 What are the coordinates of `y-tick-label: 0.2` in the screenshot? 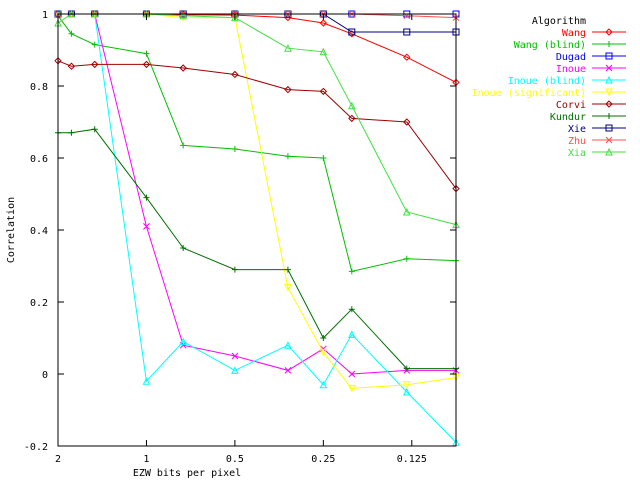 It's located at (39, 303).